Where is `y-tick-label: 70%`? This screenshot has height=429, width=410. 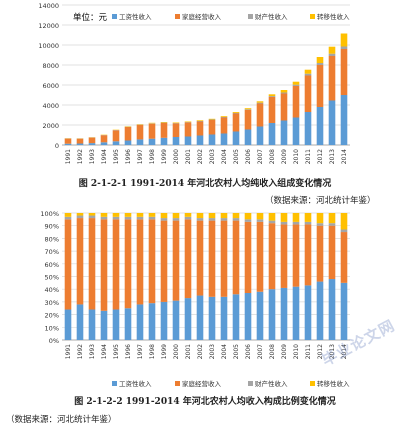 y-tick-label: 70% is located at coordinates (52, 252).